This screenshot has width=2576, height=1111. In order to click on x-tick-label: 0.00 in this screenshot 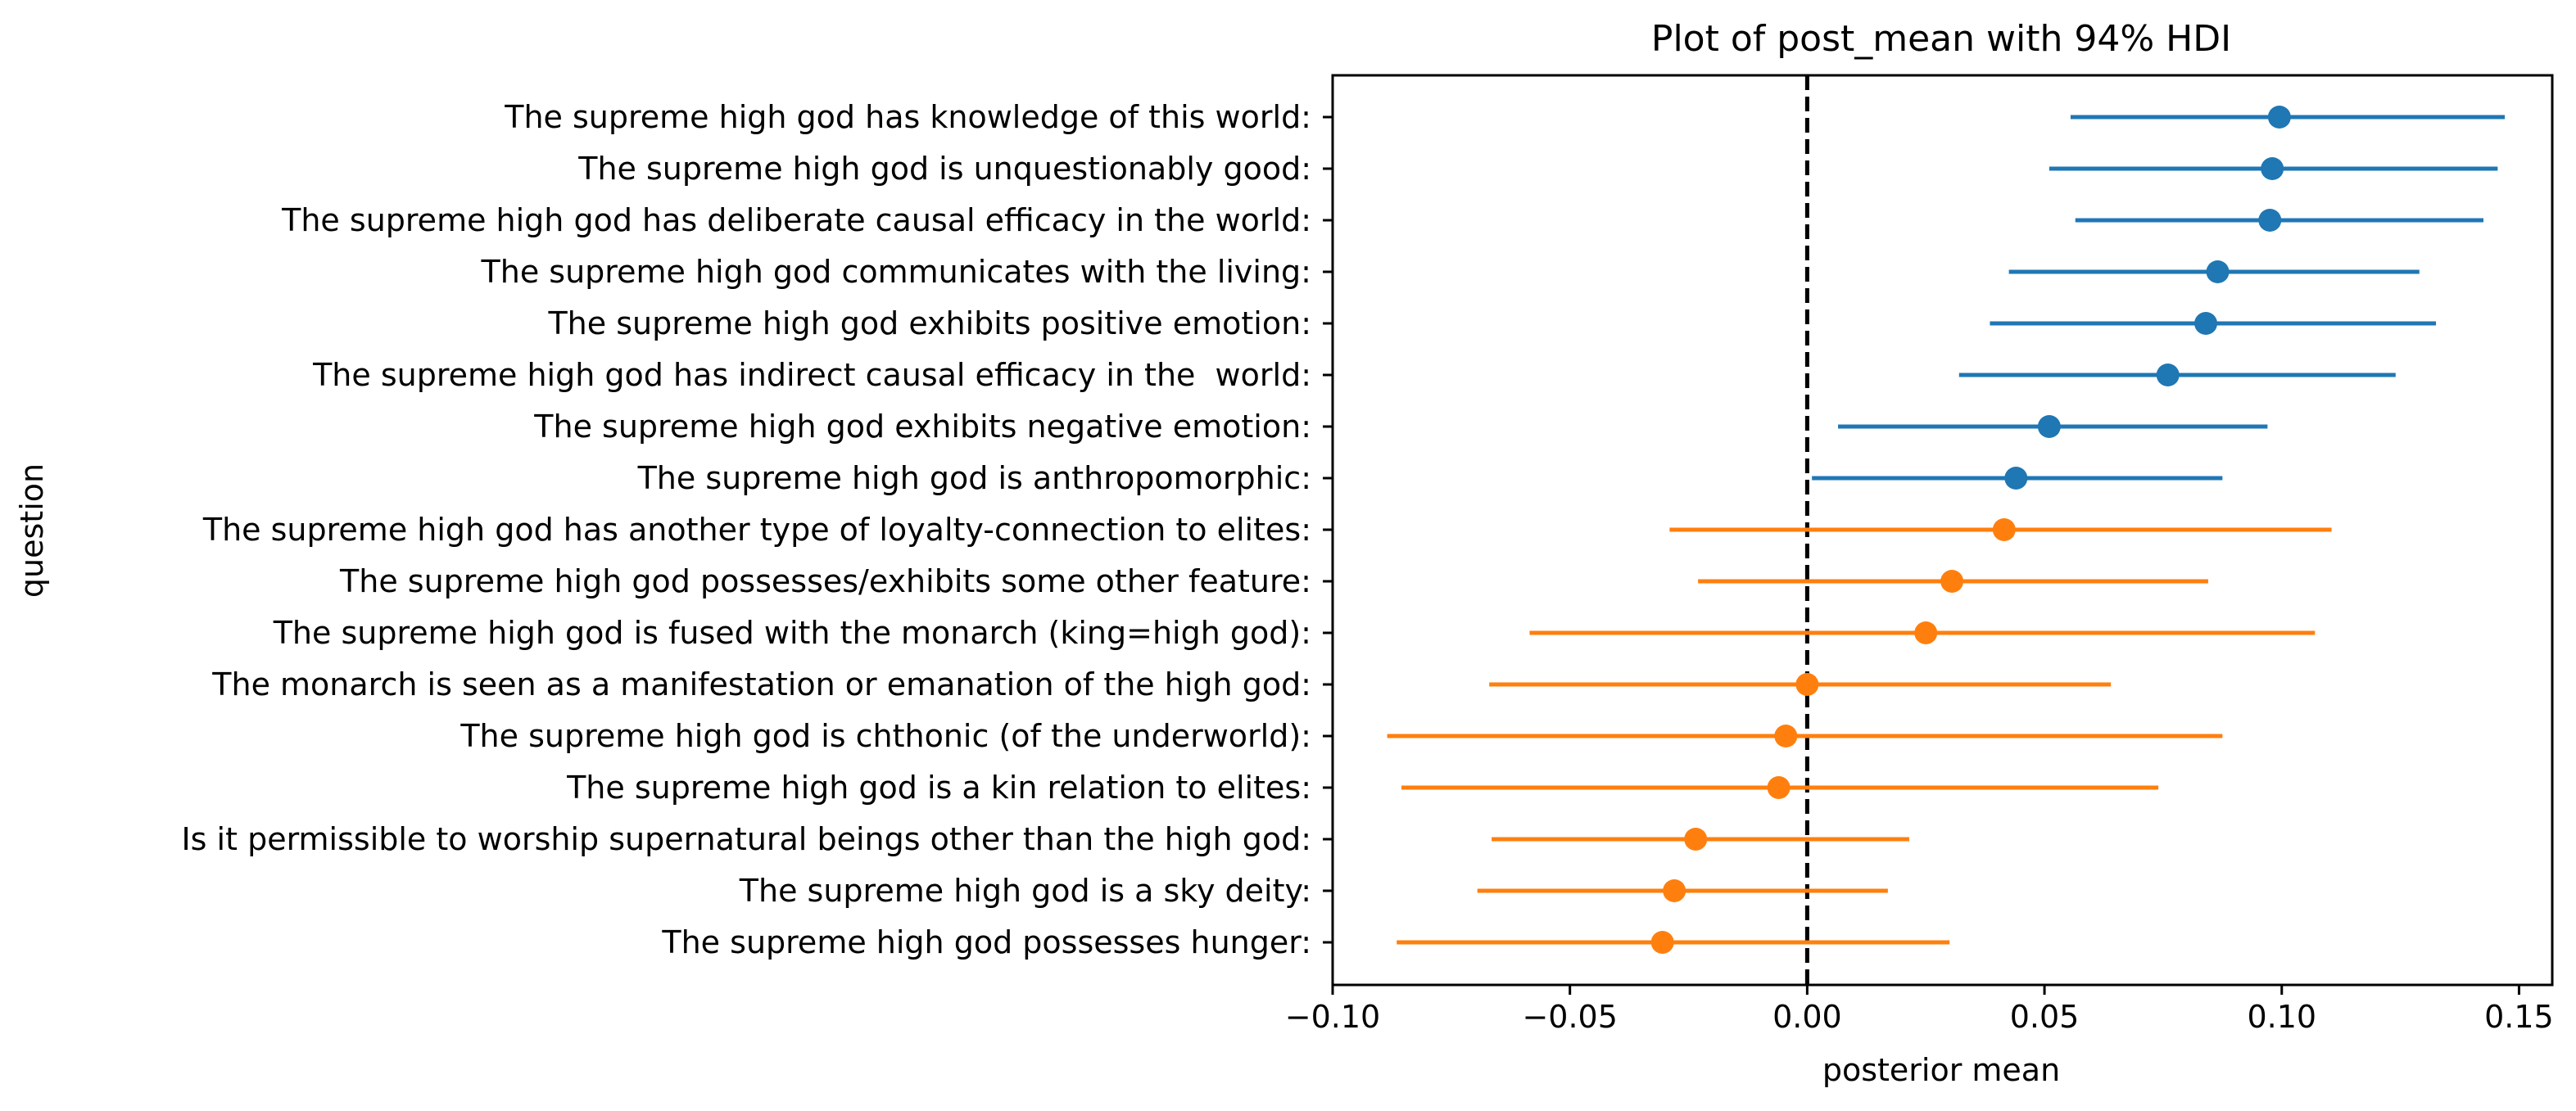, I will do `click(1807, 1017)`.